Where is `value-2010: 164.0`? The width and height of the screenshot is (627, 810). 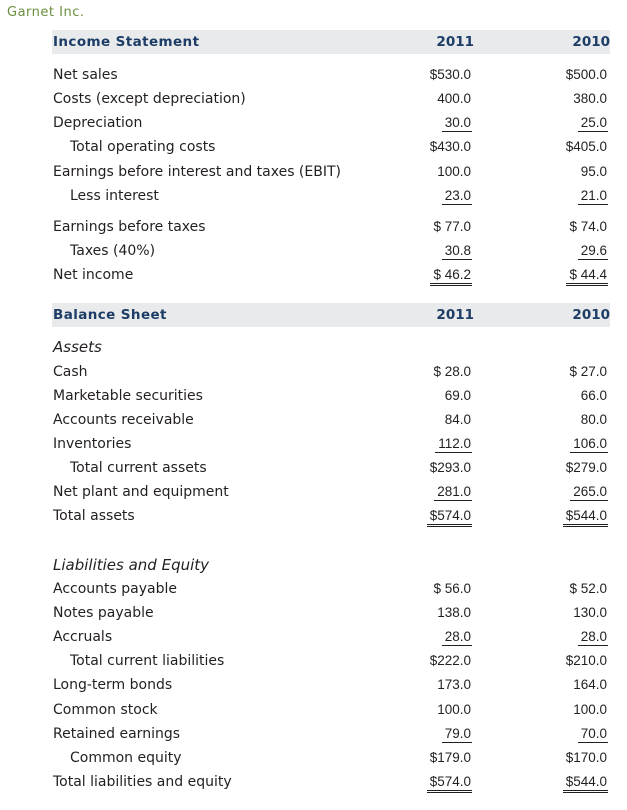
value-2010: 164.0 is located at coordinates (590, 684).